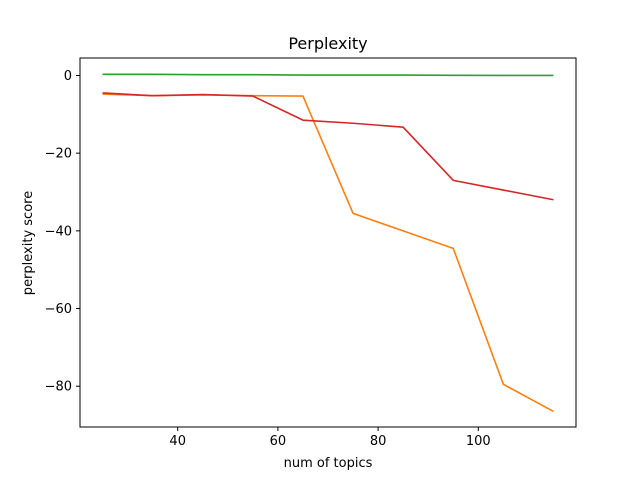  Describe the element at coordinates (278, 441) in the screenshot. I see `x-tick-label: 60` at that location.